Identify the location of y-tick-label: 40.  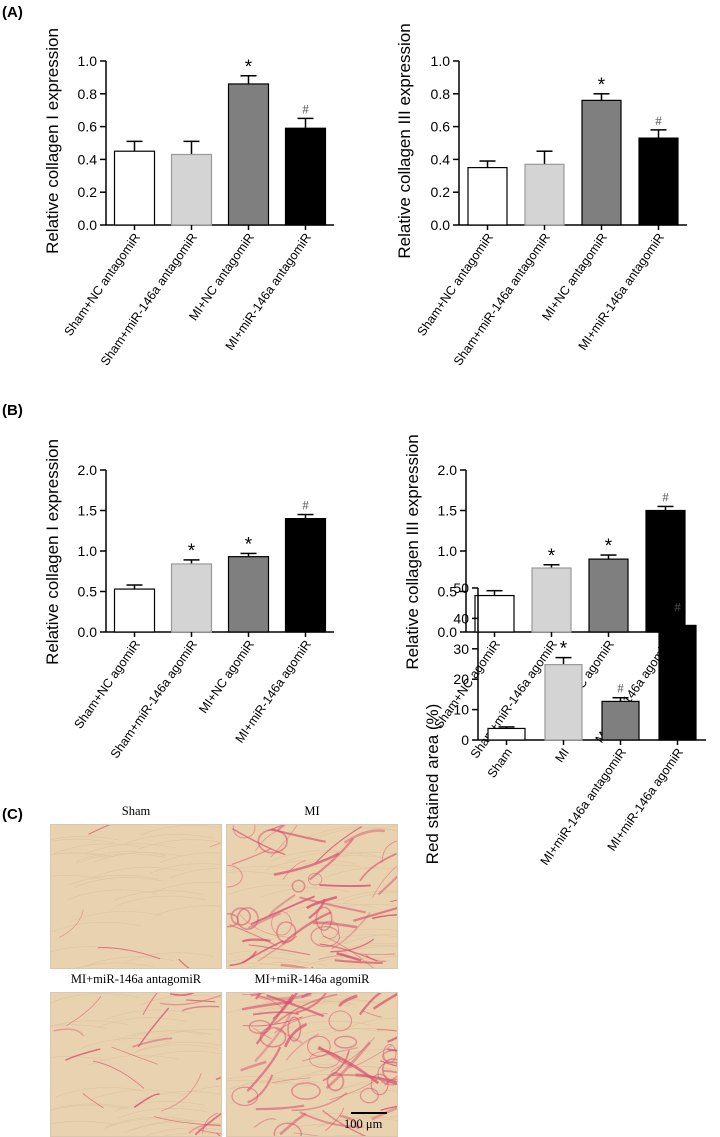
(461, 618).